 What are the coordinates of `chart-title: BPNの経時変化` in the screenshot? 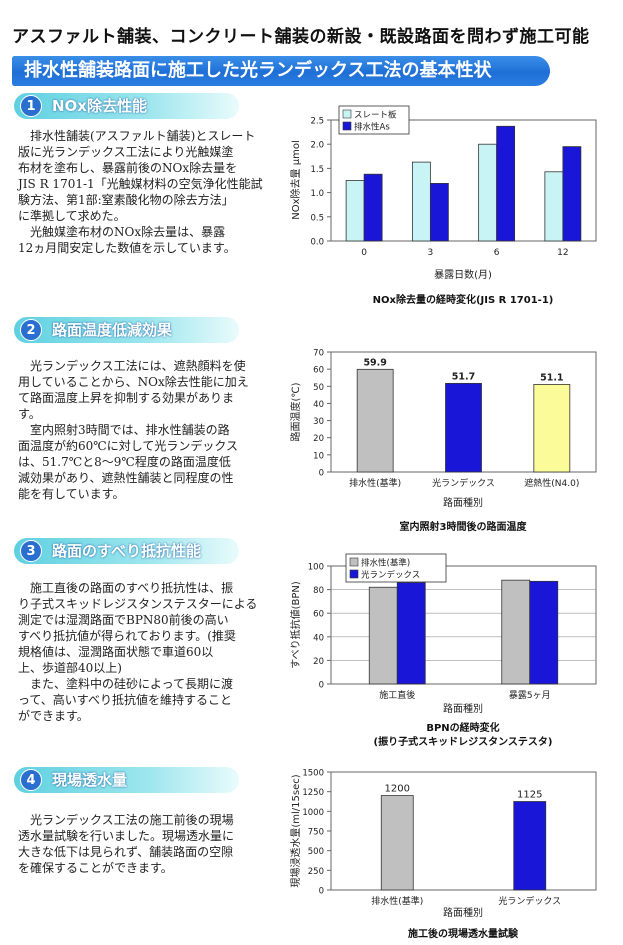 It's located at (462, 727).